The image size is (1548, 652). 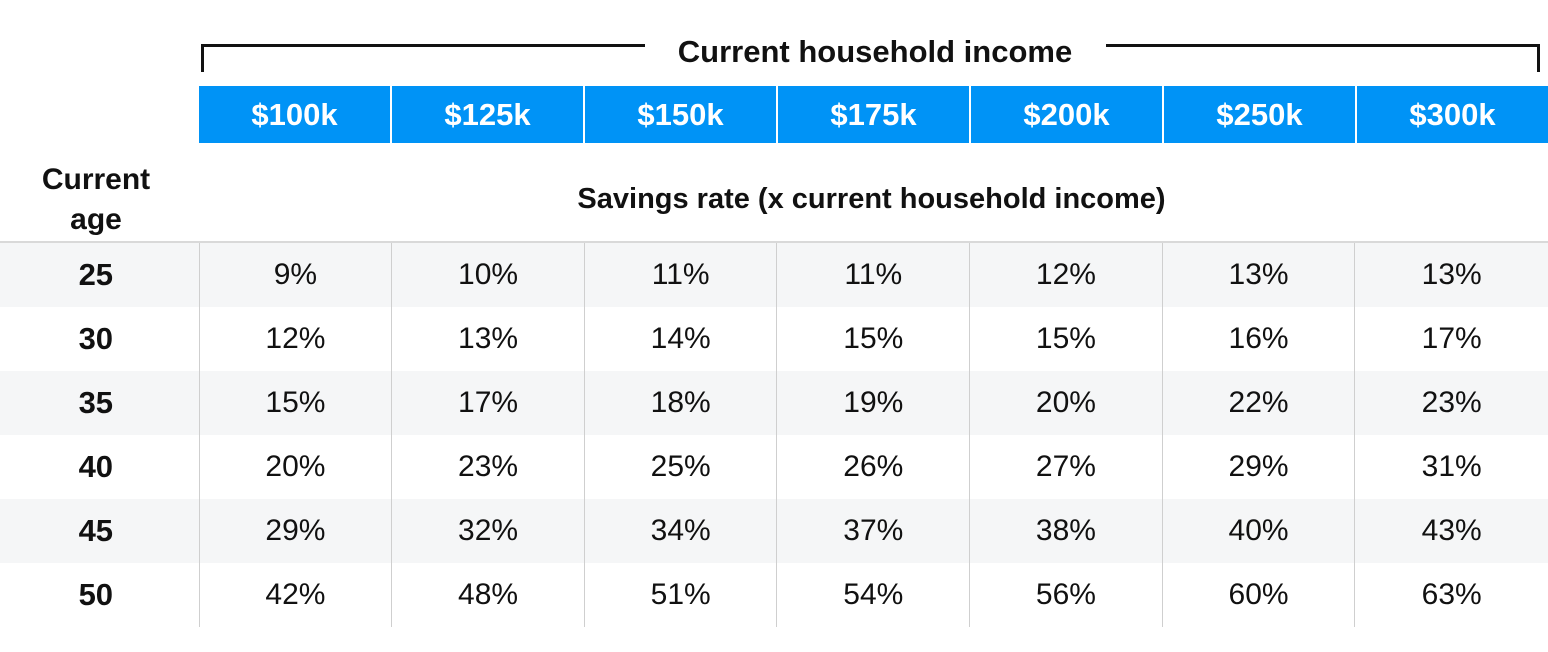 I want to click on income-column-header: $300k, so click(x=1452, y=114).